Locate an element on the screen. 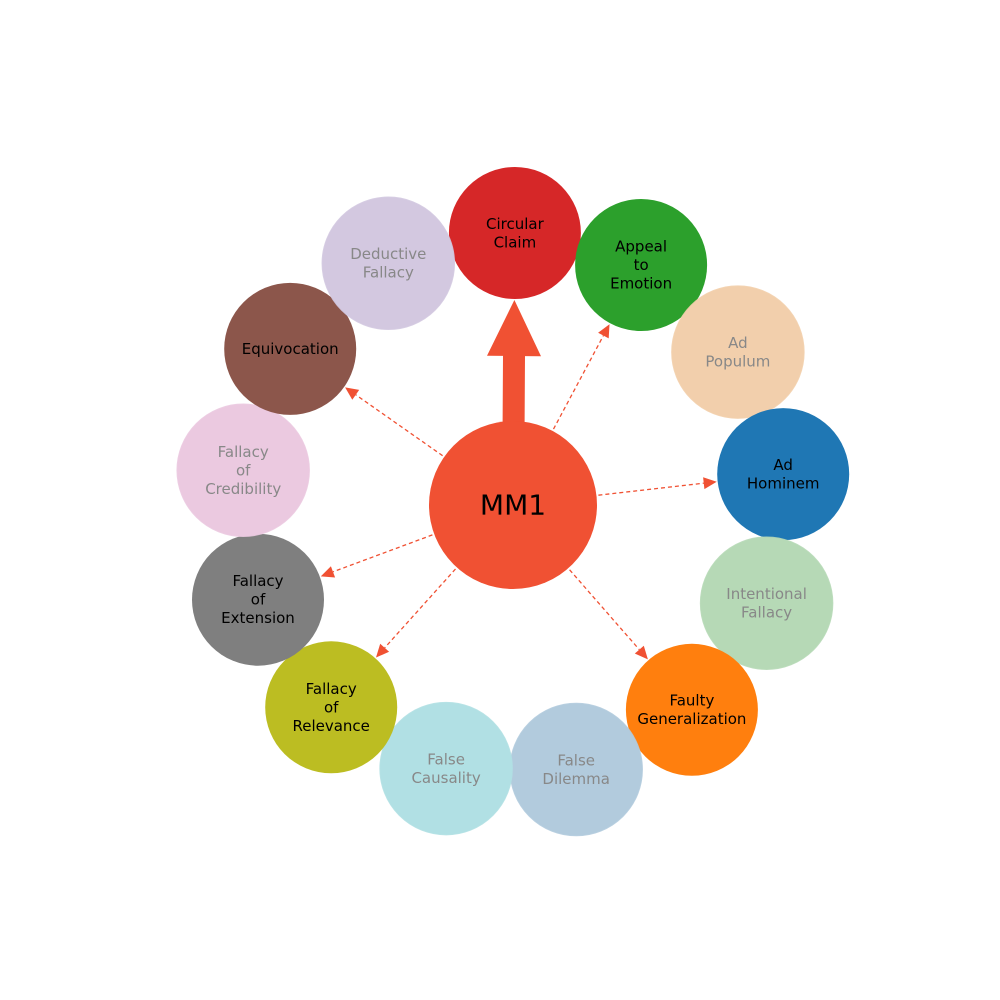  node-equivocation: Equivocation is located at coordinates (290, 348).